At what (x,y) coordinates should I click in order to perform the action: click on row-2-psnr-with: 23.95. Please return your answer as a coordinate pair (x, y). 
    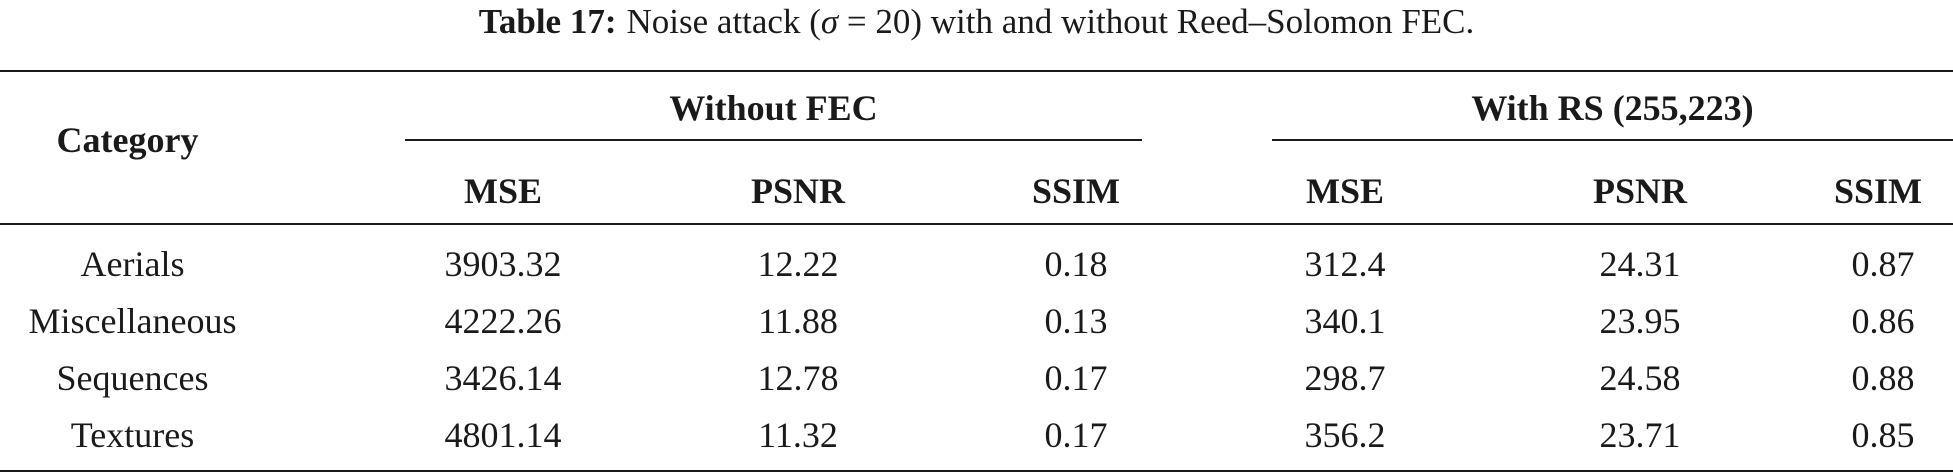
    Looking at the image, I should click on (1640, 321).